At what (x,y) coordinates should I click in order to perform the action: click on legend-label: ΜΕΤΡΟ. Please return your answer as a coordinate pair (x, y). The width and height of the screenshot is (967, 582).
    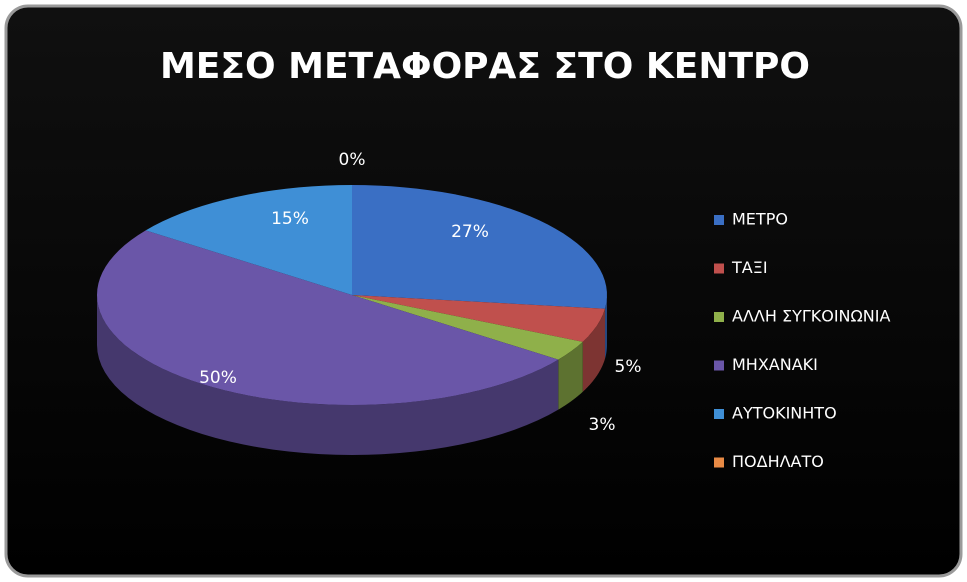
    Looking at the image, I should click on (760, 219).